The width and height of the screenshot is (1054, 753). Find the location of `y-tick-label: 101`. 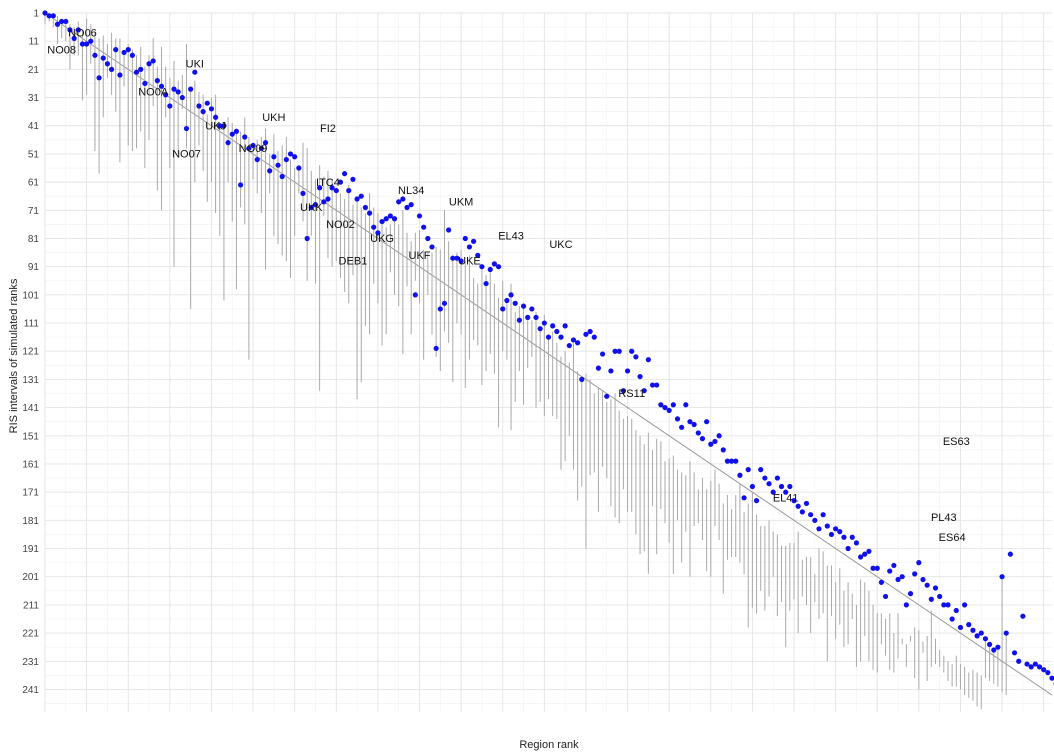

y-tick-label: 101 is located at coordinates (30, 295).